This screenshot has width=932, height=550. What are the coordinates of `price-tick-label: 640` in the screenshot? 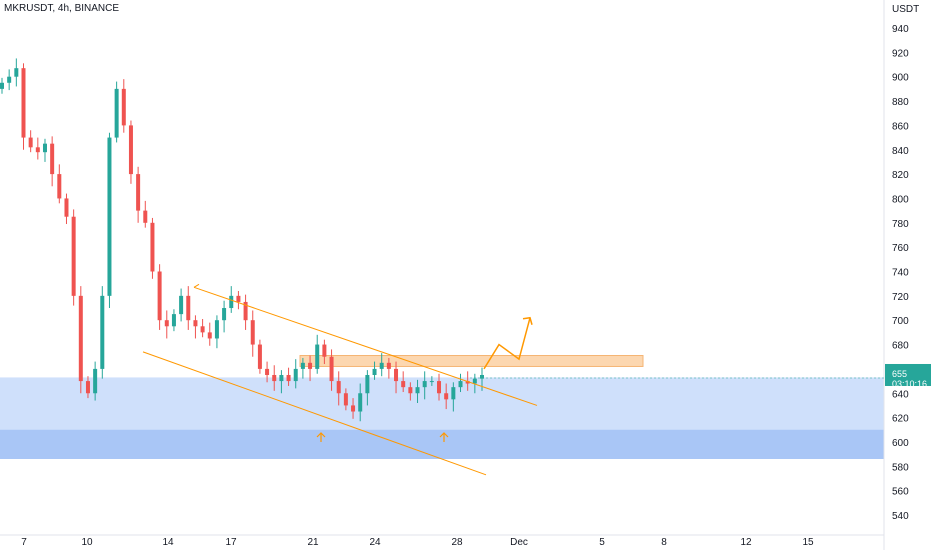 It's located at (900, 394).